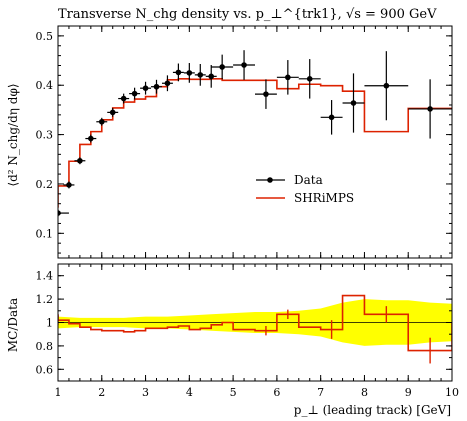 This screenshot has height=421, width=467. I want to click on legend: Data SHRiMPS, so click(305, 189).